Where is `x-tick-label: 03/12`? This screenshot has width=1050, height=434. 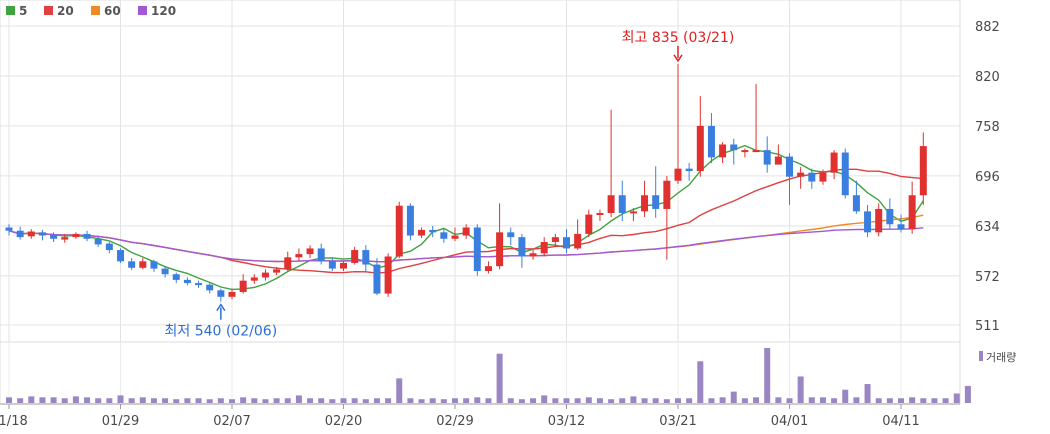
x-tick-label: 03/12 is located at coordinates (566, 421).